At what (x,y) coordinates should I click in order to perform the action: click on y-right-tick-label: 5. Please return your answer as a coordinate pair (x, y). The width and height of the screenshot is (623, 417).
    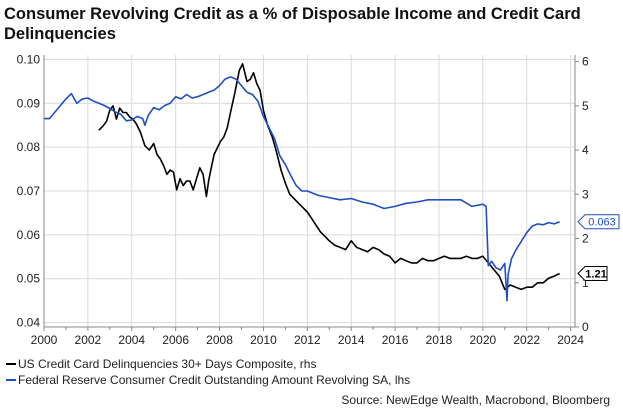
    Looking at the image, I should click on (585, 106).